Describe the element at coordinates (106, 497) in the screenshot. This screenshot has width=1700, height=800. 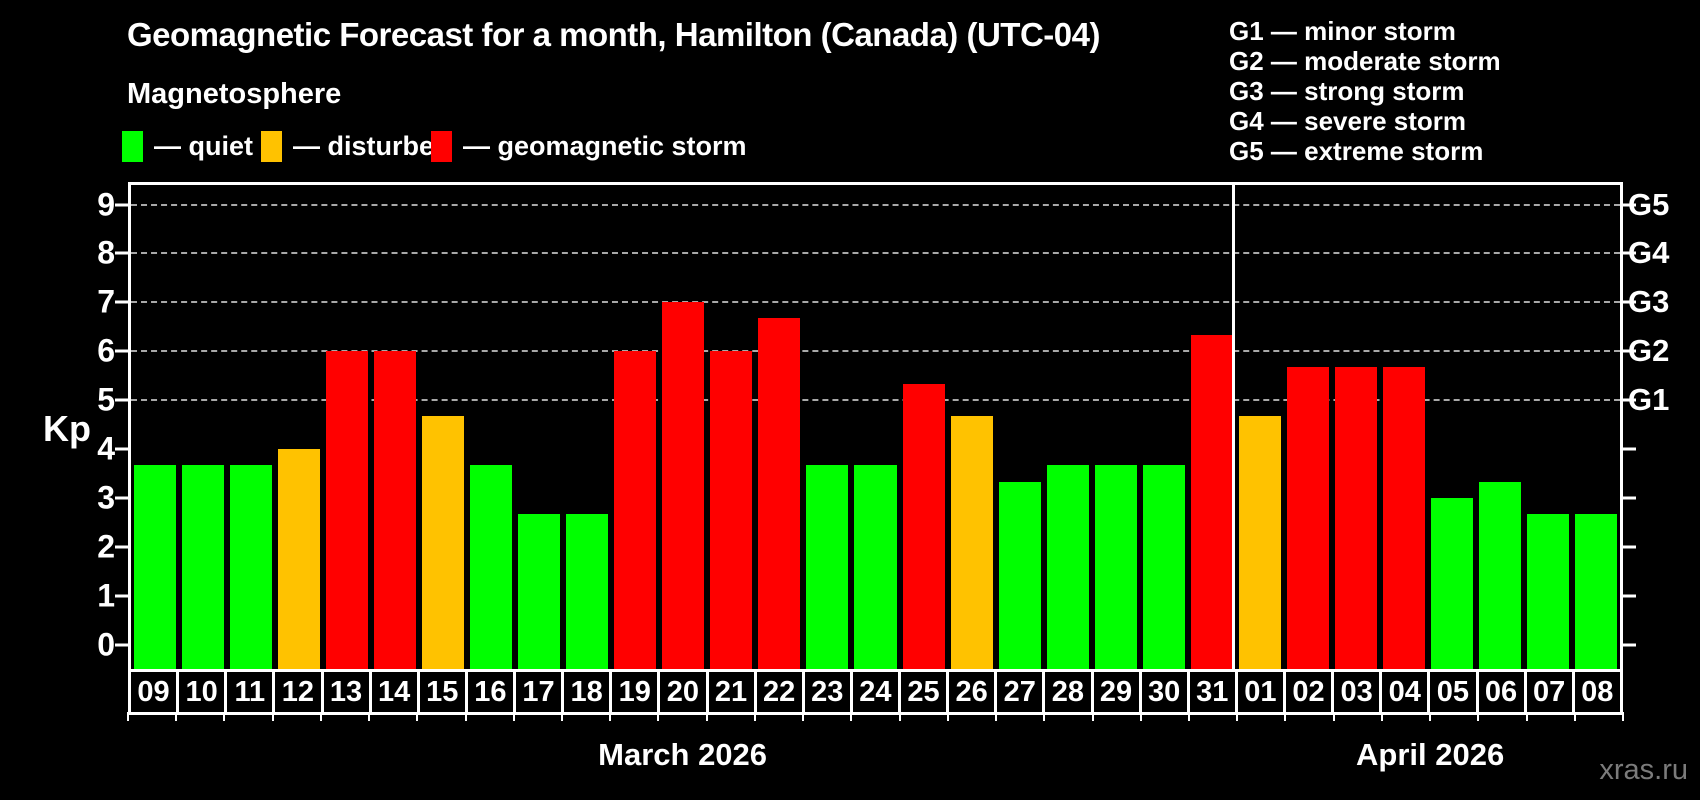
I see `y-tick-label: 3` at that location.